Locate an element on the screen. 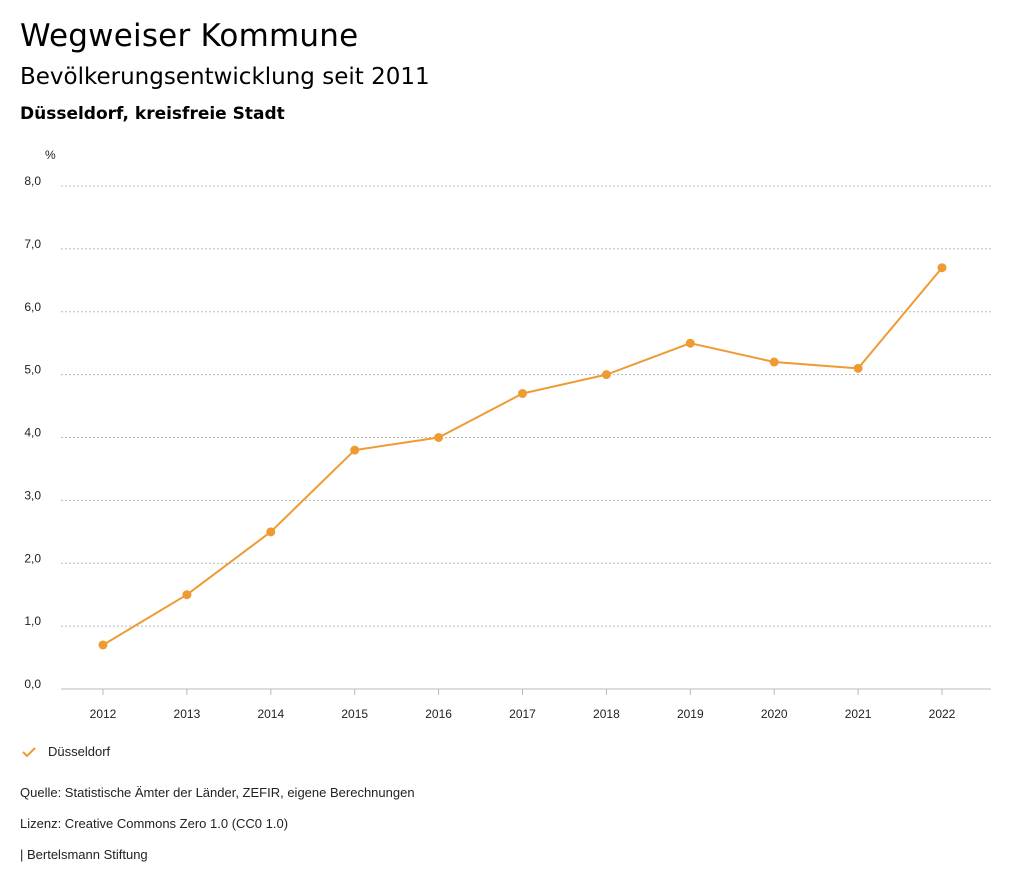 Image resolution: width=1024 pixels, height=888 pixels. page-title: Wegweiser Kommune is located at coordinates (189, 36).